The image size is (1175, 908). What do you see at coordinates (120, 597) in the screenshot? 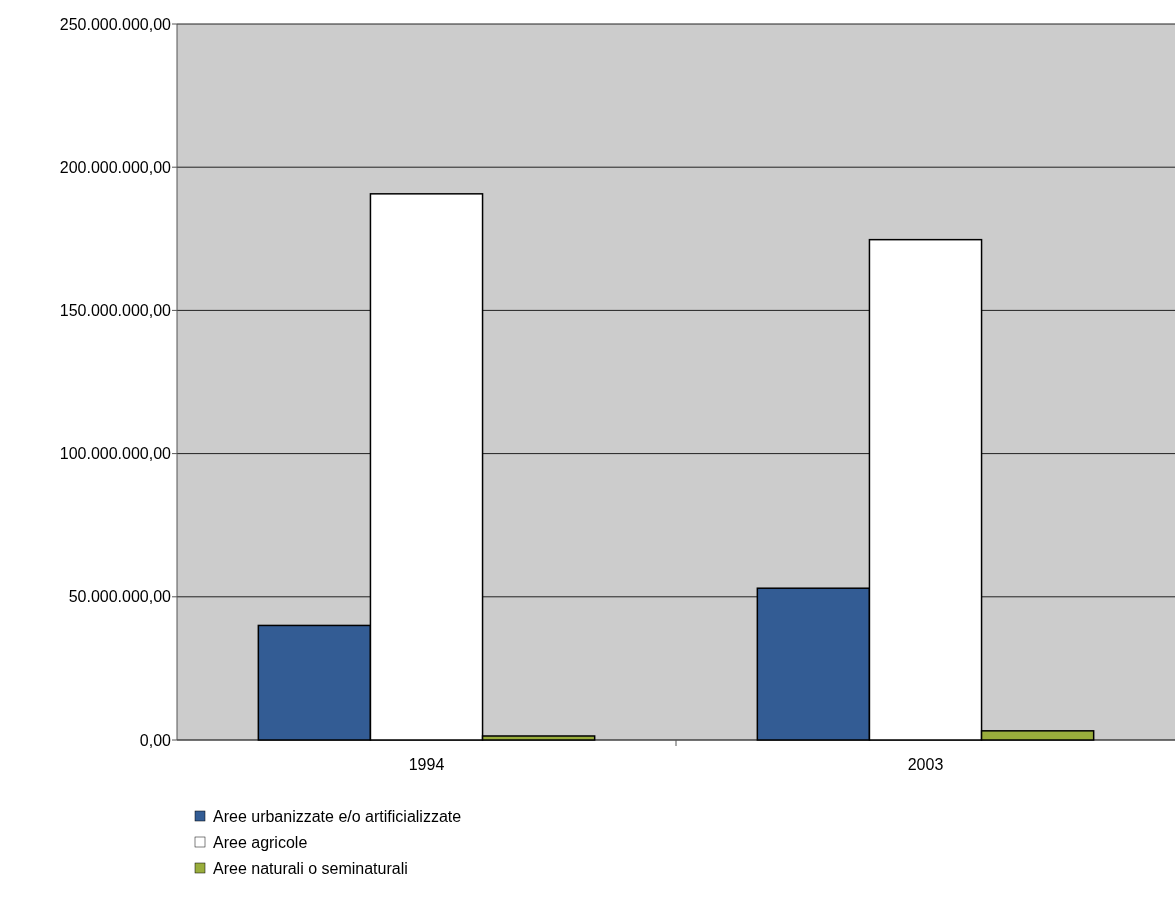
I see `y-tick-label: 50.000.000,00` at bounding box center [120, 597].